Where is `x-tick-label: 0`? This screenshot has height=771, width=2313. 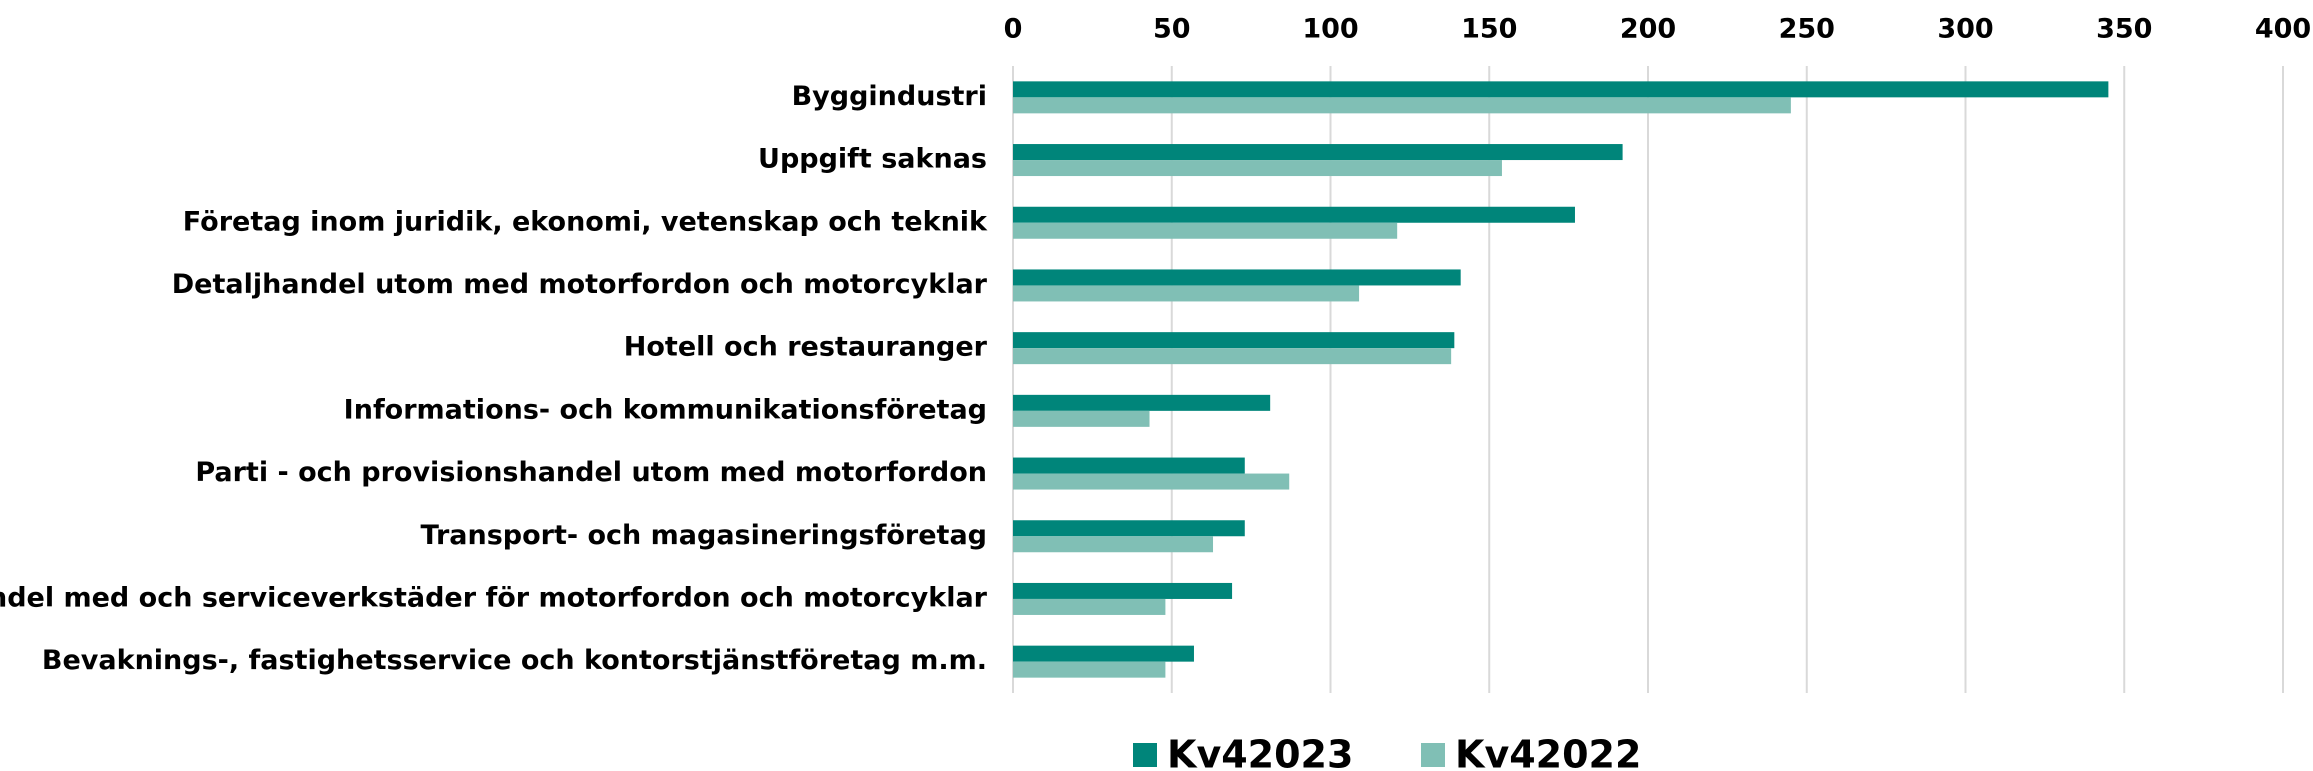 x-tick-label: 0 is located at coordinates (1013, 29).